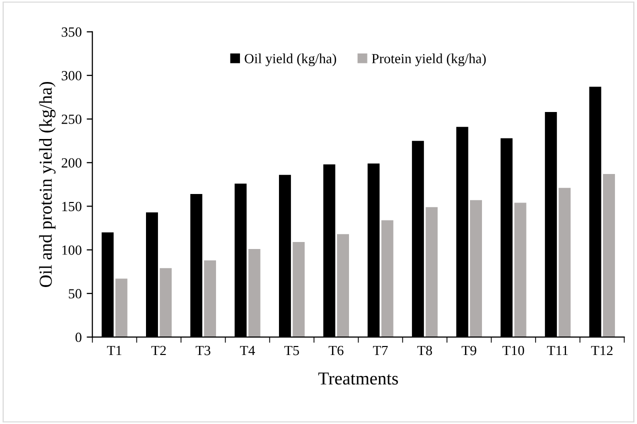 This screenshot has width=637, height=424. What do you see at coordinates (203, 351) in the screenshot?
I see `x-tick-label: T3` at bounding box center [203, 351].